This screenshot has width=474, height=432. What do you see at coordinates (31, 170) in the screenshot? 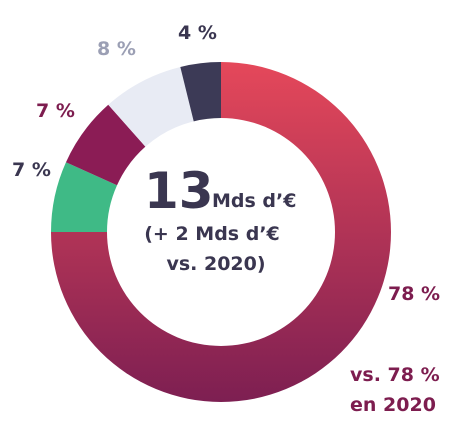
I see `slice-label-green: 7 %` at bounding box center [31, 170].